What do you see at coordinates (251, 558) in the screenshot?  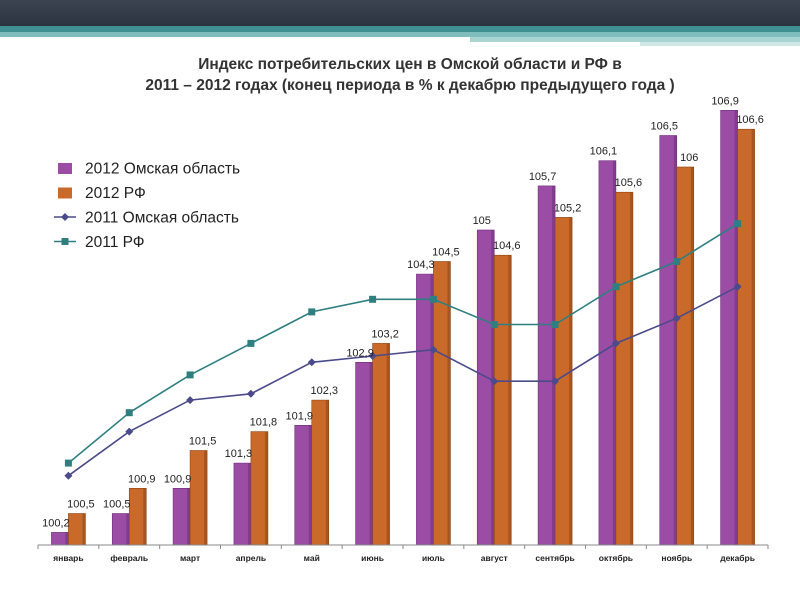 I see `x-tick-label: апрель` at bounding box center [251, 558].